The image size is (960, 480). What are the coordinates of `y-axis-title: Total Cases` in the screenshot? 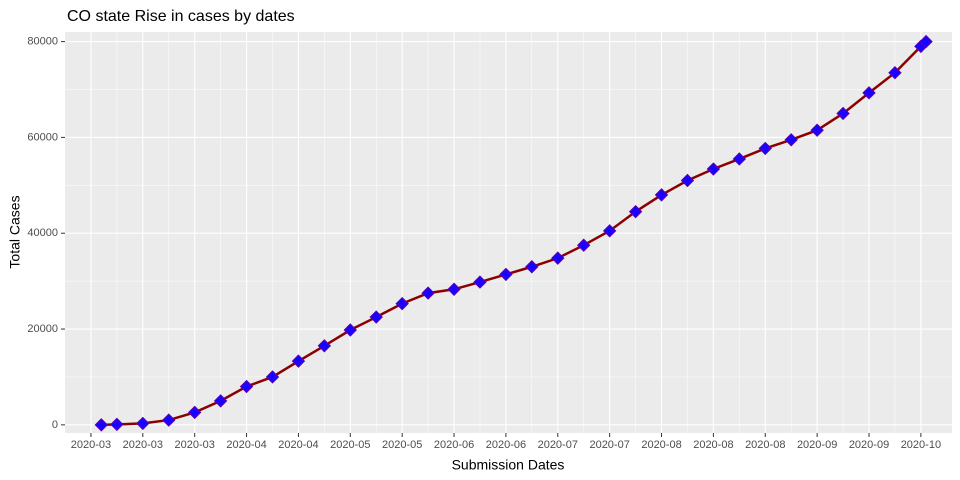 It's located at (15, 231).